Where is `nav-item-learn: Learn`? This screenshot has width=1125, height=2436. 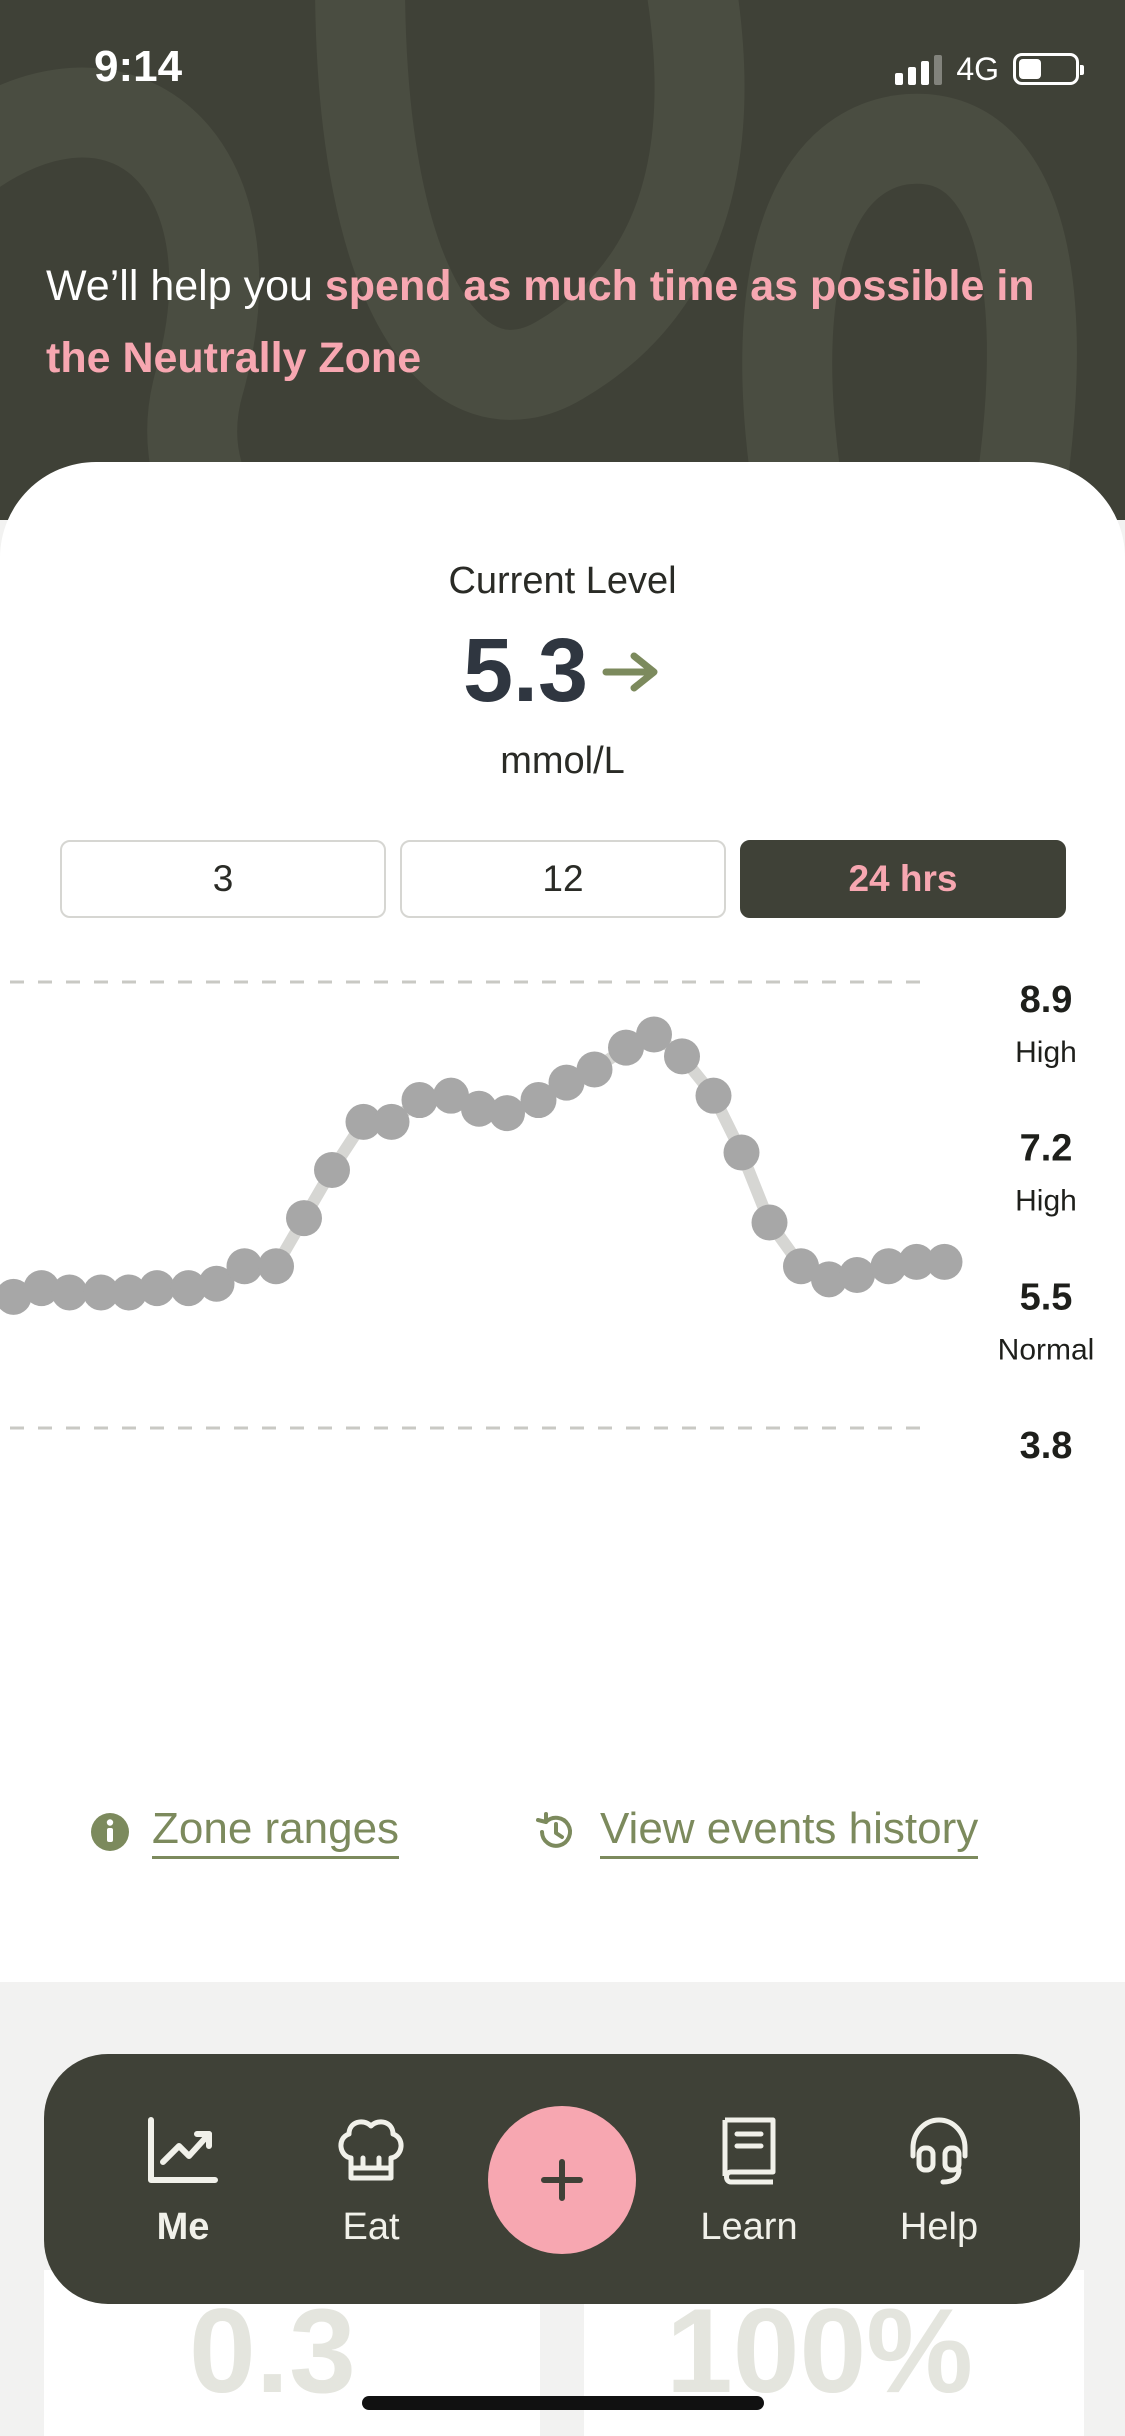
nav-item-learn: Learn is located at coordinates (749, 2180).